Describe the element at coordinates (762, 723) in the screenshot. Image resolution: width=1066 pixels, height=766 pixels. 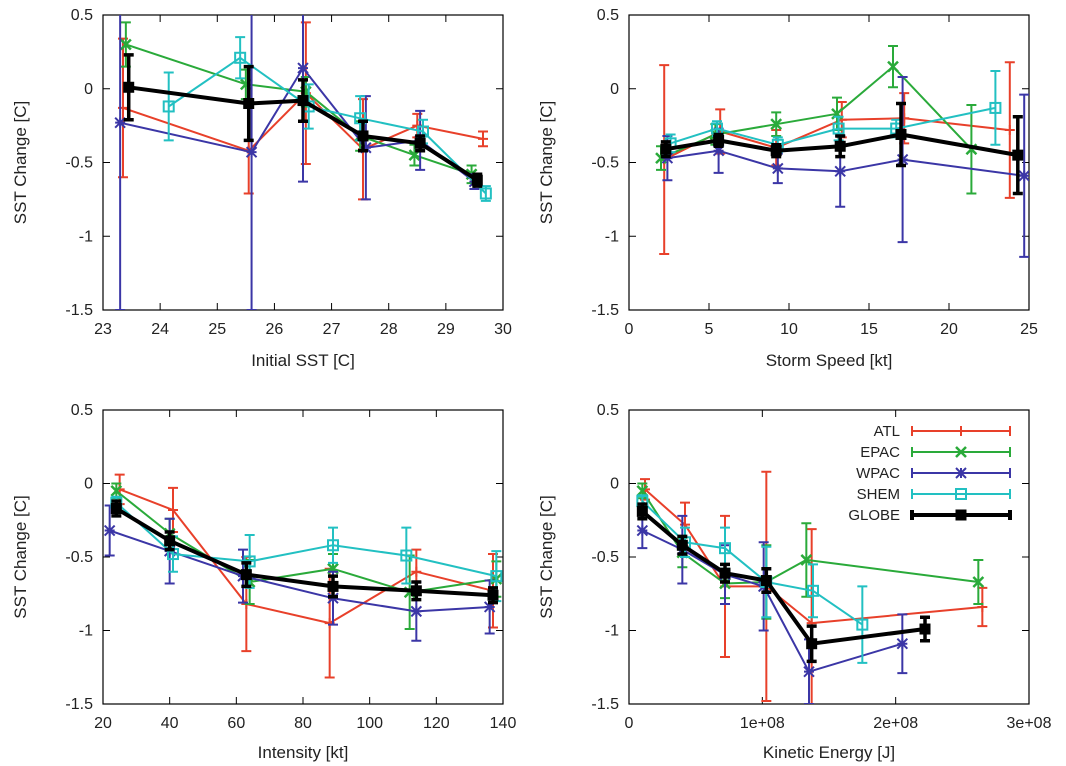
I see `x-tick-label: 1e+08` at that location.